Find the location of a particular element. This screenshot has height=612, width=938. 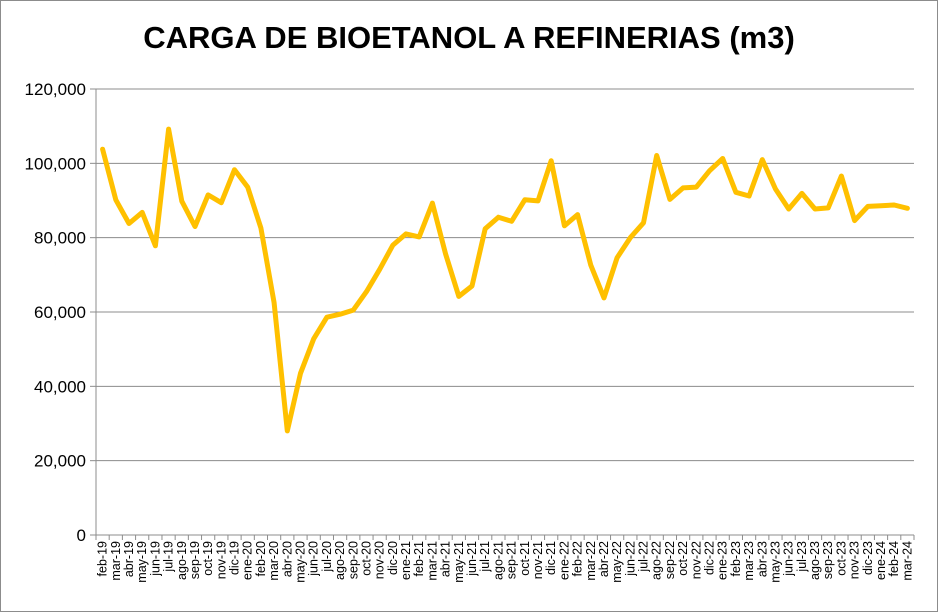

x-tick-label: nov-23 is located at coordinates (855, 560).